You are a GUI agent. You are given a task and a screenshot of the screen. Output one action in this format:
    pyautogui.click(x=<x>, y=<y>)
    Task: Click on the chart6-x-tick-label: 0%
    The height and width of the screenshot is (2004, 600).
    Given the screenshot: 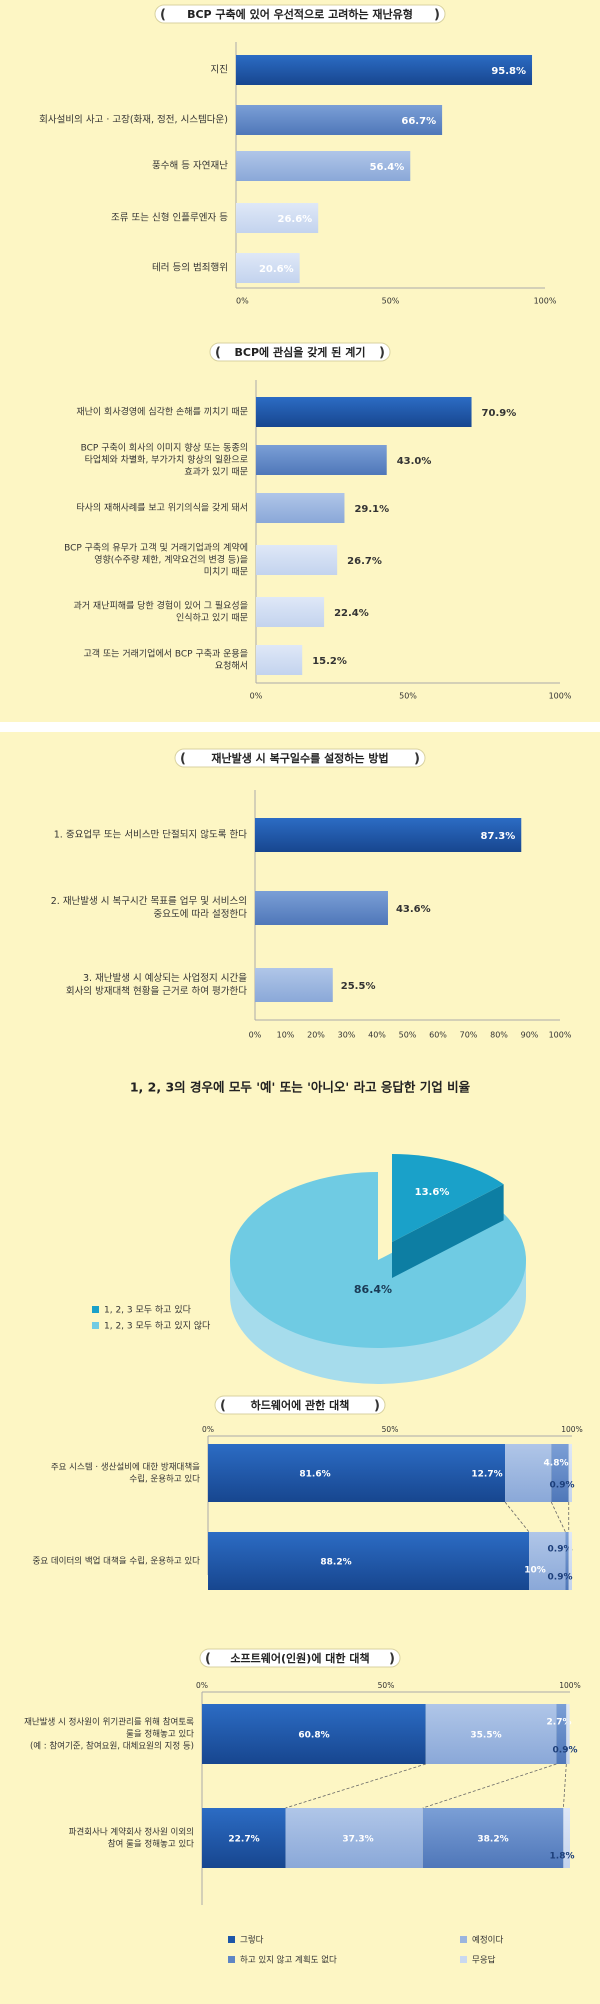 What is the action you would take?
    pyautogui.click(x=202, y=1685)
    